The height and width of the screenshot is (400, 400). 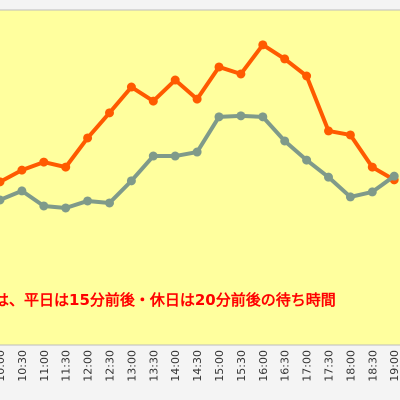 I want to click on x-tick-label: 15:30, so click(x=241, y=366).